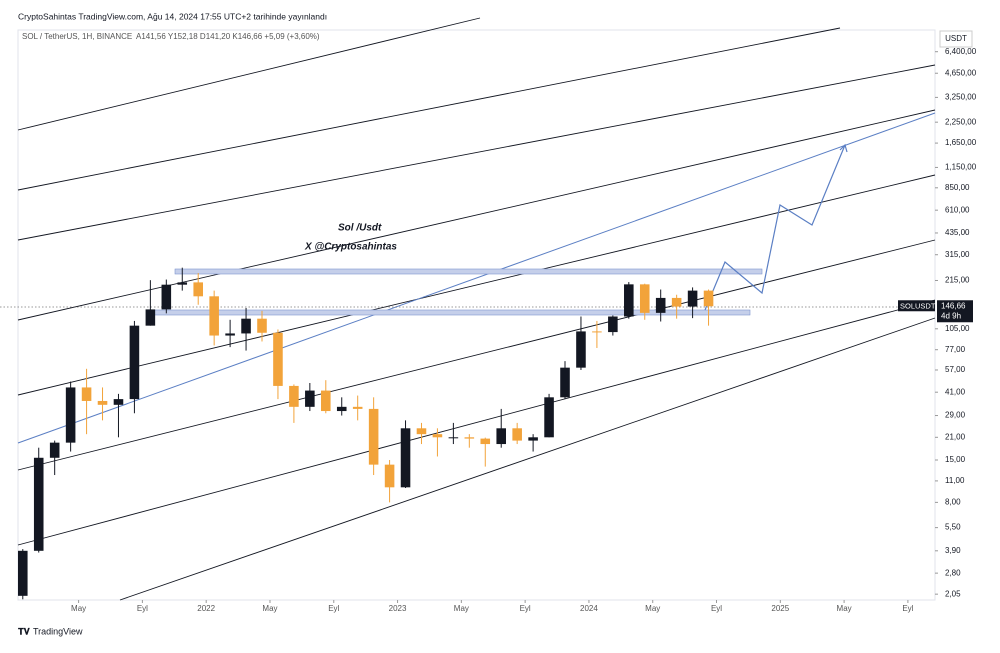 Image resolution: width=1000 pixels, height=653 pixels. Describe the element at coordinates (953, 593) in the screenshot. I see `y-tick-label: 2,05` at that location.